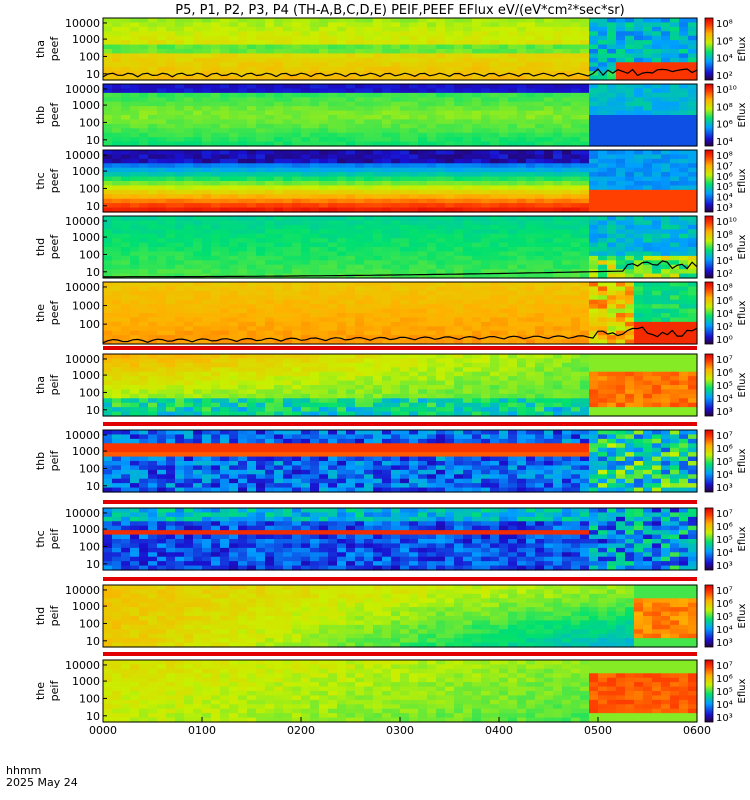 This screenshot has width=750, height=800. Describe the element at coordinates (724, 177) in the screenshot. I see `colorbar-tick-label: 10⁶` at that location.